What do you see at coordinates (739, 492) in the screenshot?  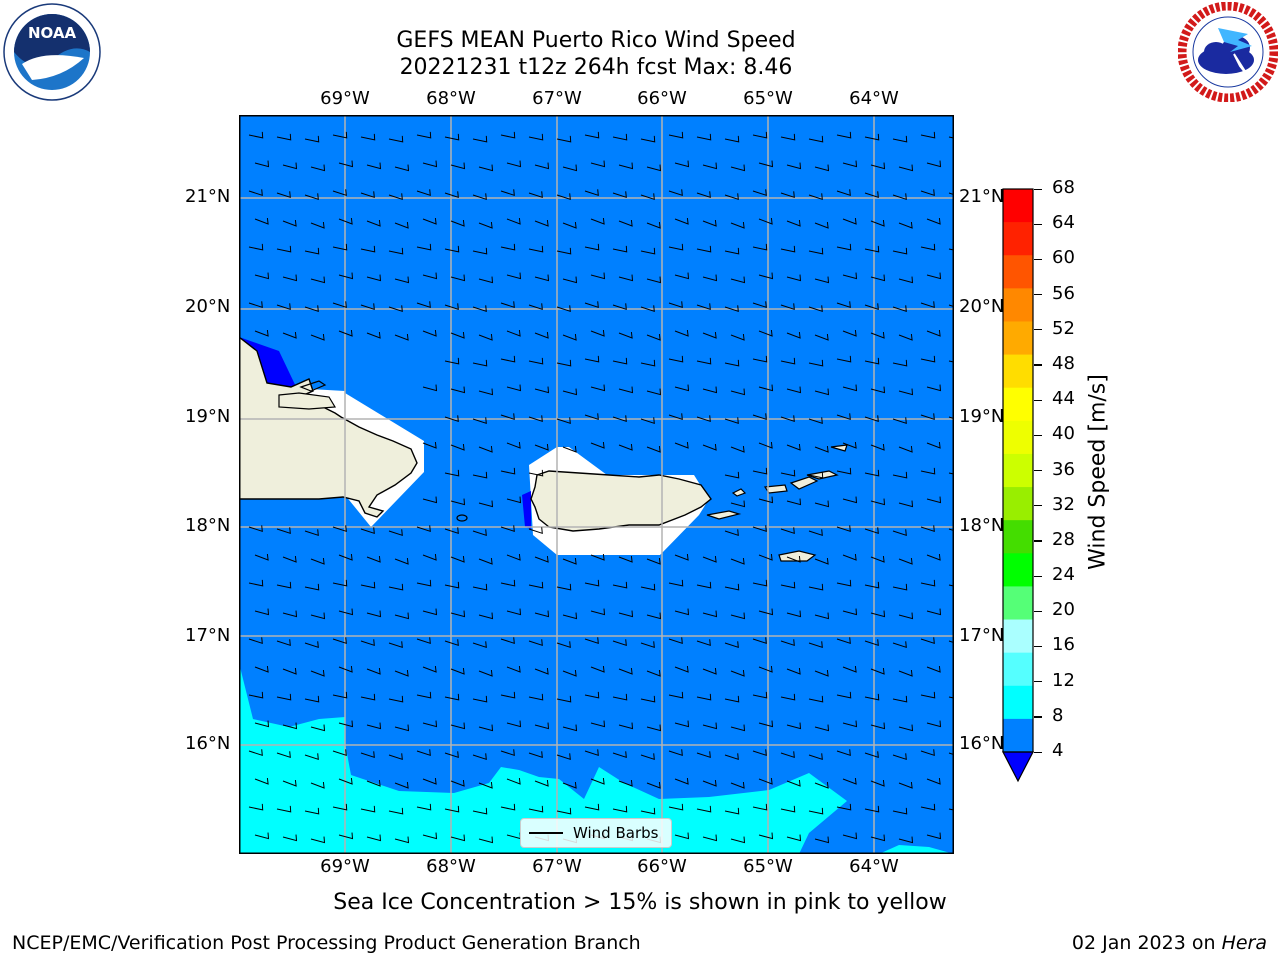 I see `island-culebra` at bounding box center [739, 492].